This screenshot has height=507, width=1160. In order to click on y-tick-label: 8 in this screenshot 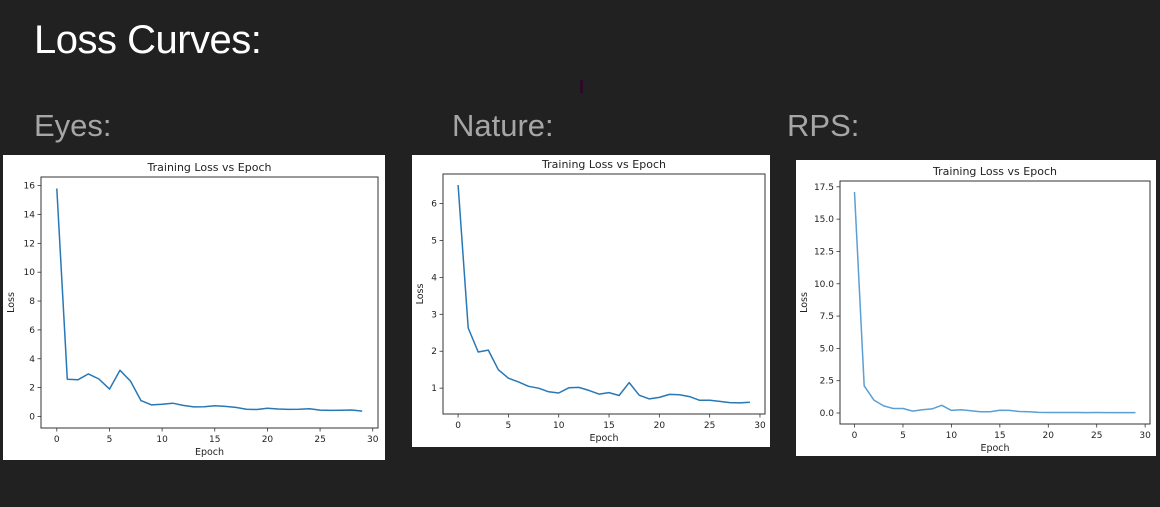, I will do `click(32, 302)`.